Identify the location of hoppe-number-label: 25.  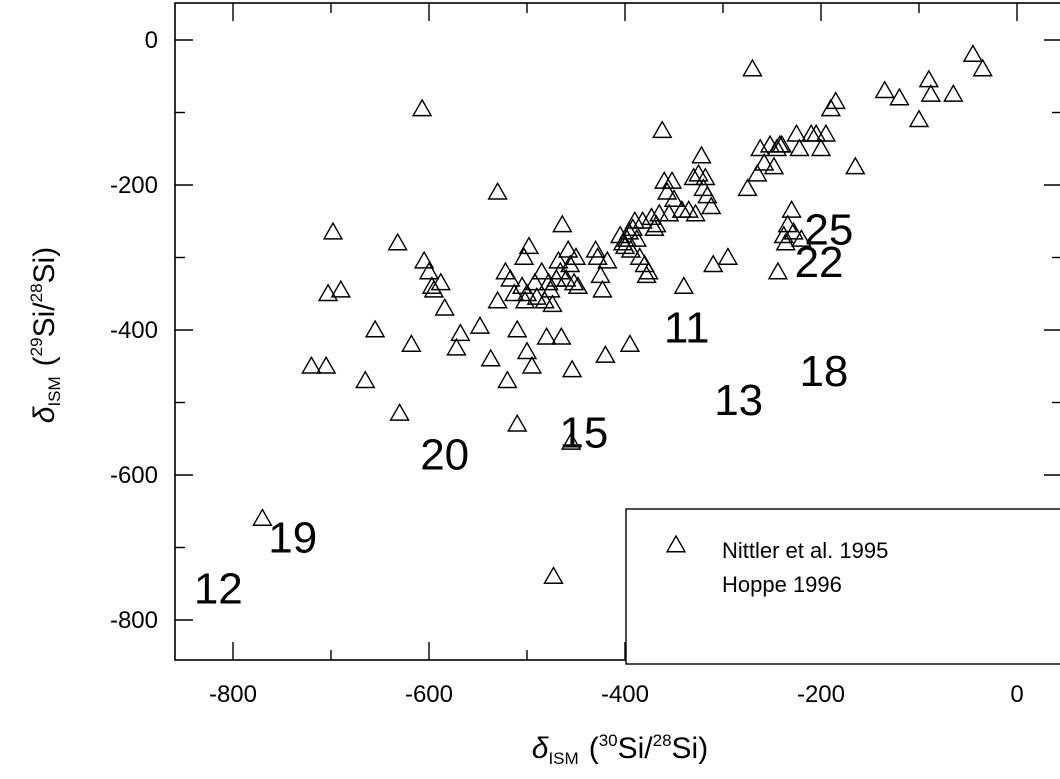
(828, 230).